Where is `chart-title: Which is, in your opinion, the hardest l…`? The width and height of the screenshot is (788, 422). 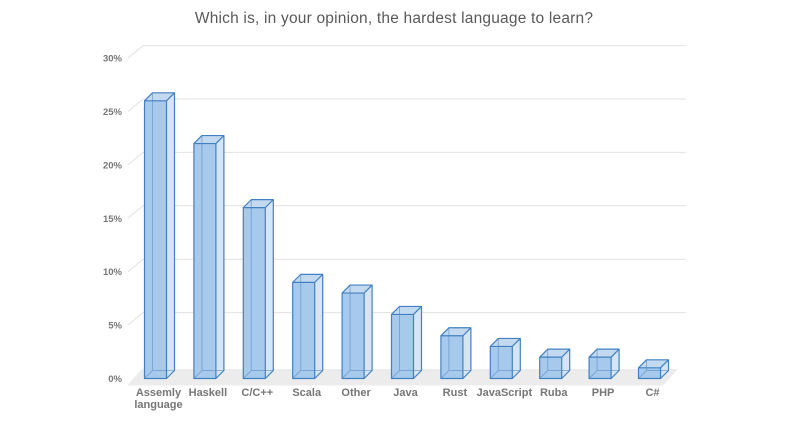
chart-title: Which is, in your opinion, the hardest l… is located at coordinates (394, 18).